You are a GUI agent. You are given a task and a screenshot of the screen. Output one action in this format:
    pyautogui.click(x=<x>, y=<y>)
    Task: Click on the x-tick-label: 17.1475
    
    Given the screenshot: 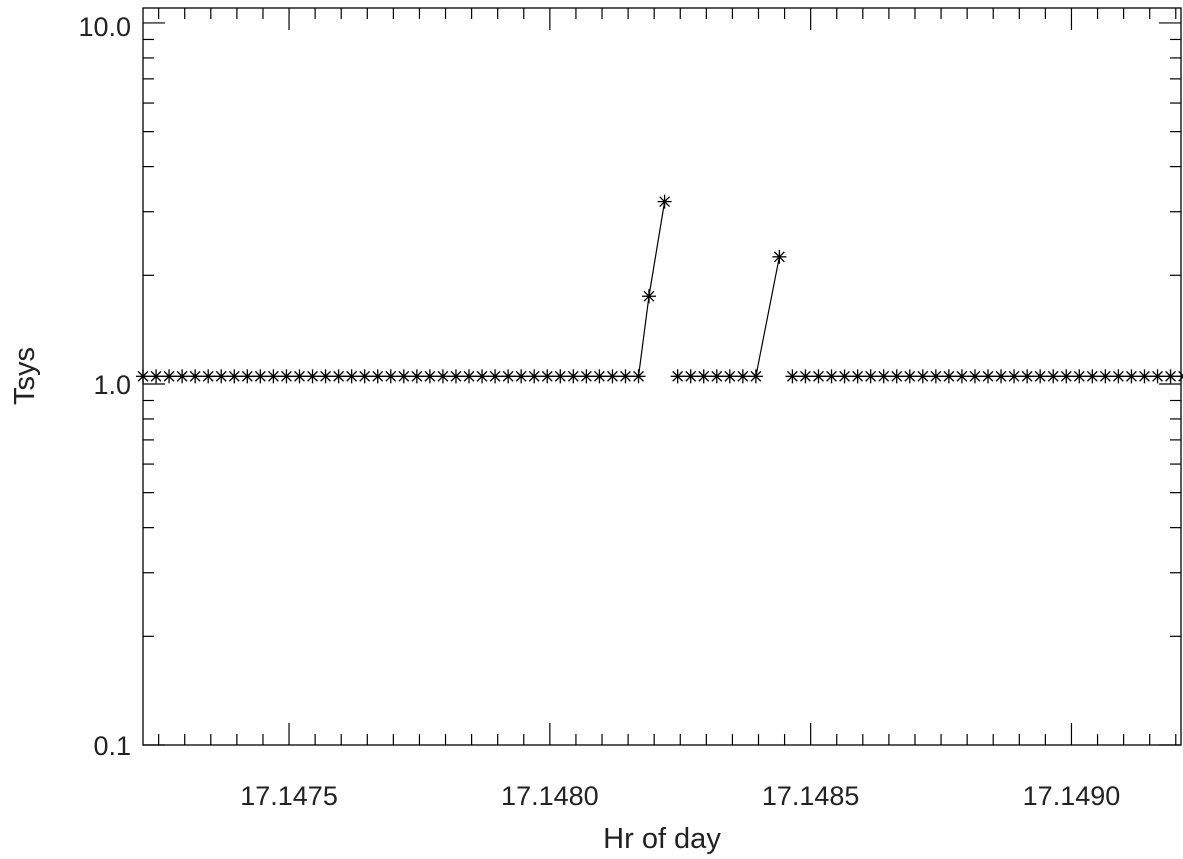 What is the action you would take?
    pyautogui.click(x=289, y=796)
    